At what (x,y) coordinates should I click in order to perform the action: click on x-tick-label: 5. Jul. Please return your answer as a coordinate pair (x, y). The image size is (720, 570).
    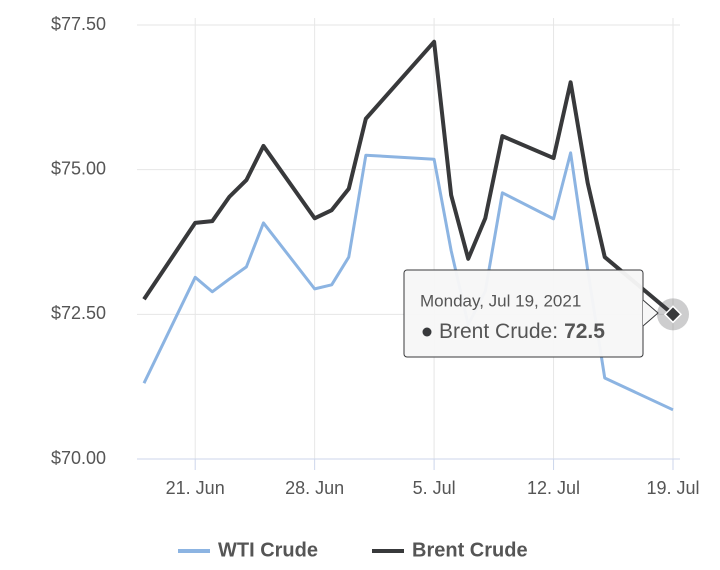
    Looking at the image, I should click on (434, 488).